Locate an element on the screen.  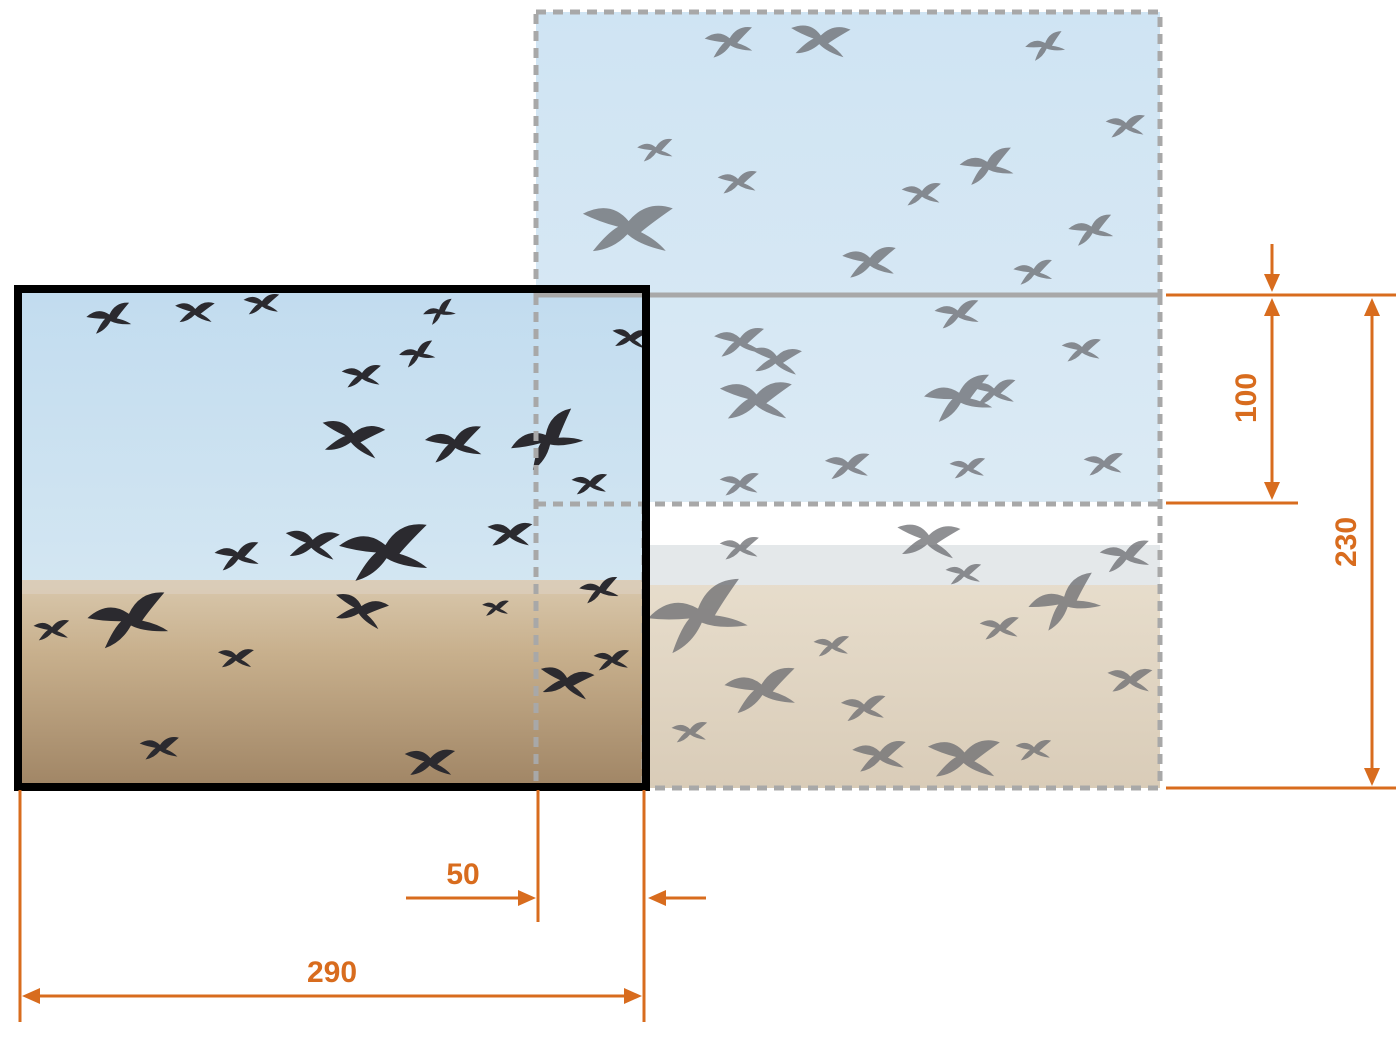
overlap-label: 50 is located at coordinates (462, 874).